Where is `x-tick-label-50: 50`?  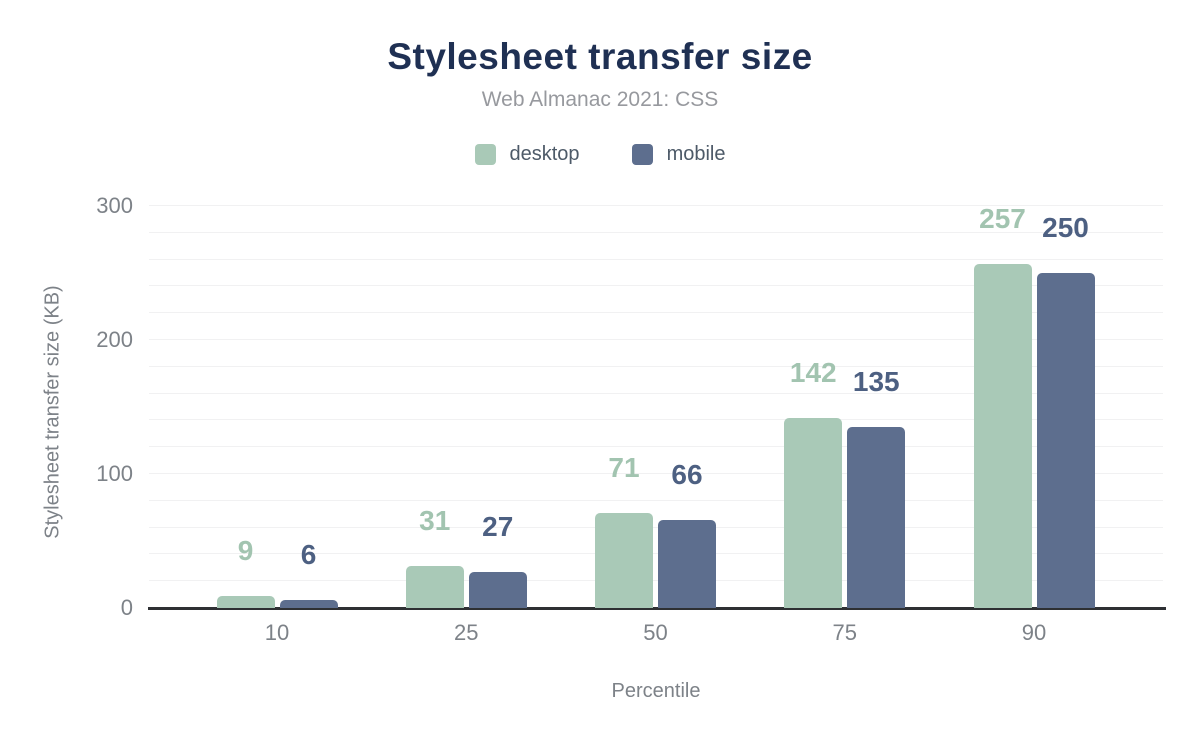
x-tick-label-50: 50 is located at coordinates (655, 632).